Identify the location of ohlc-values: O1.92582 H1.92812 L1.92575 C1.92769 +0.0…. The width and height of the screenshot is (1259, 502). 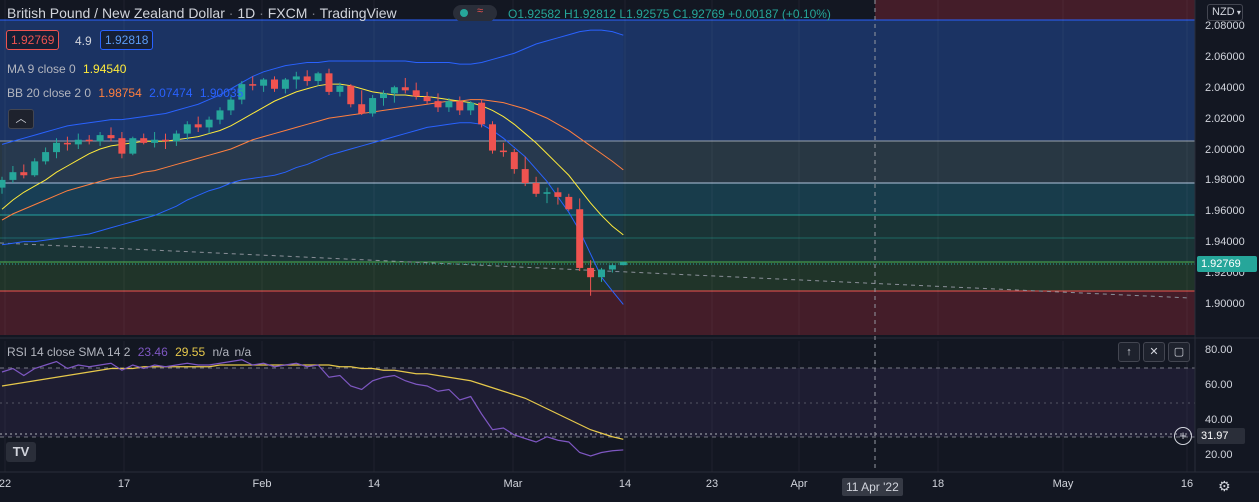
(669, 14).